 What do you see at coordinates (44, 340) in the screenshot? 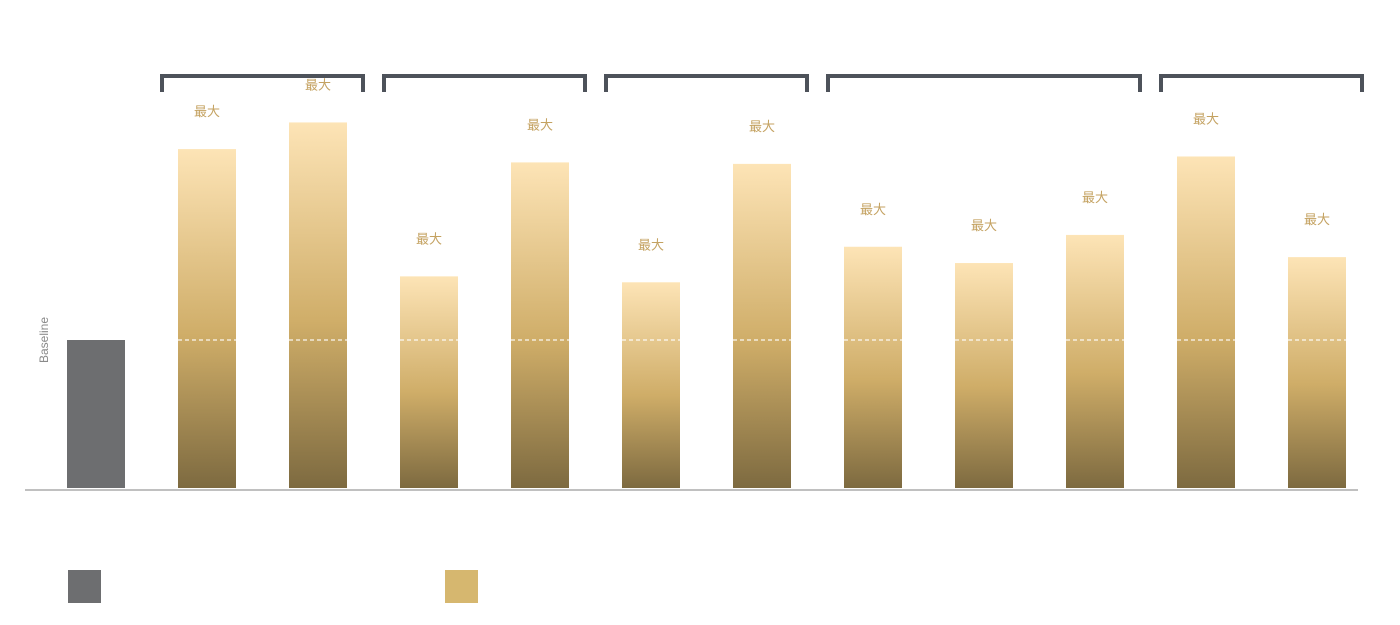
I see `baseline-axis-label: Baseline` at bounding box center [44, 340].